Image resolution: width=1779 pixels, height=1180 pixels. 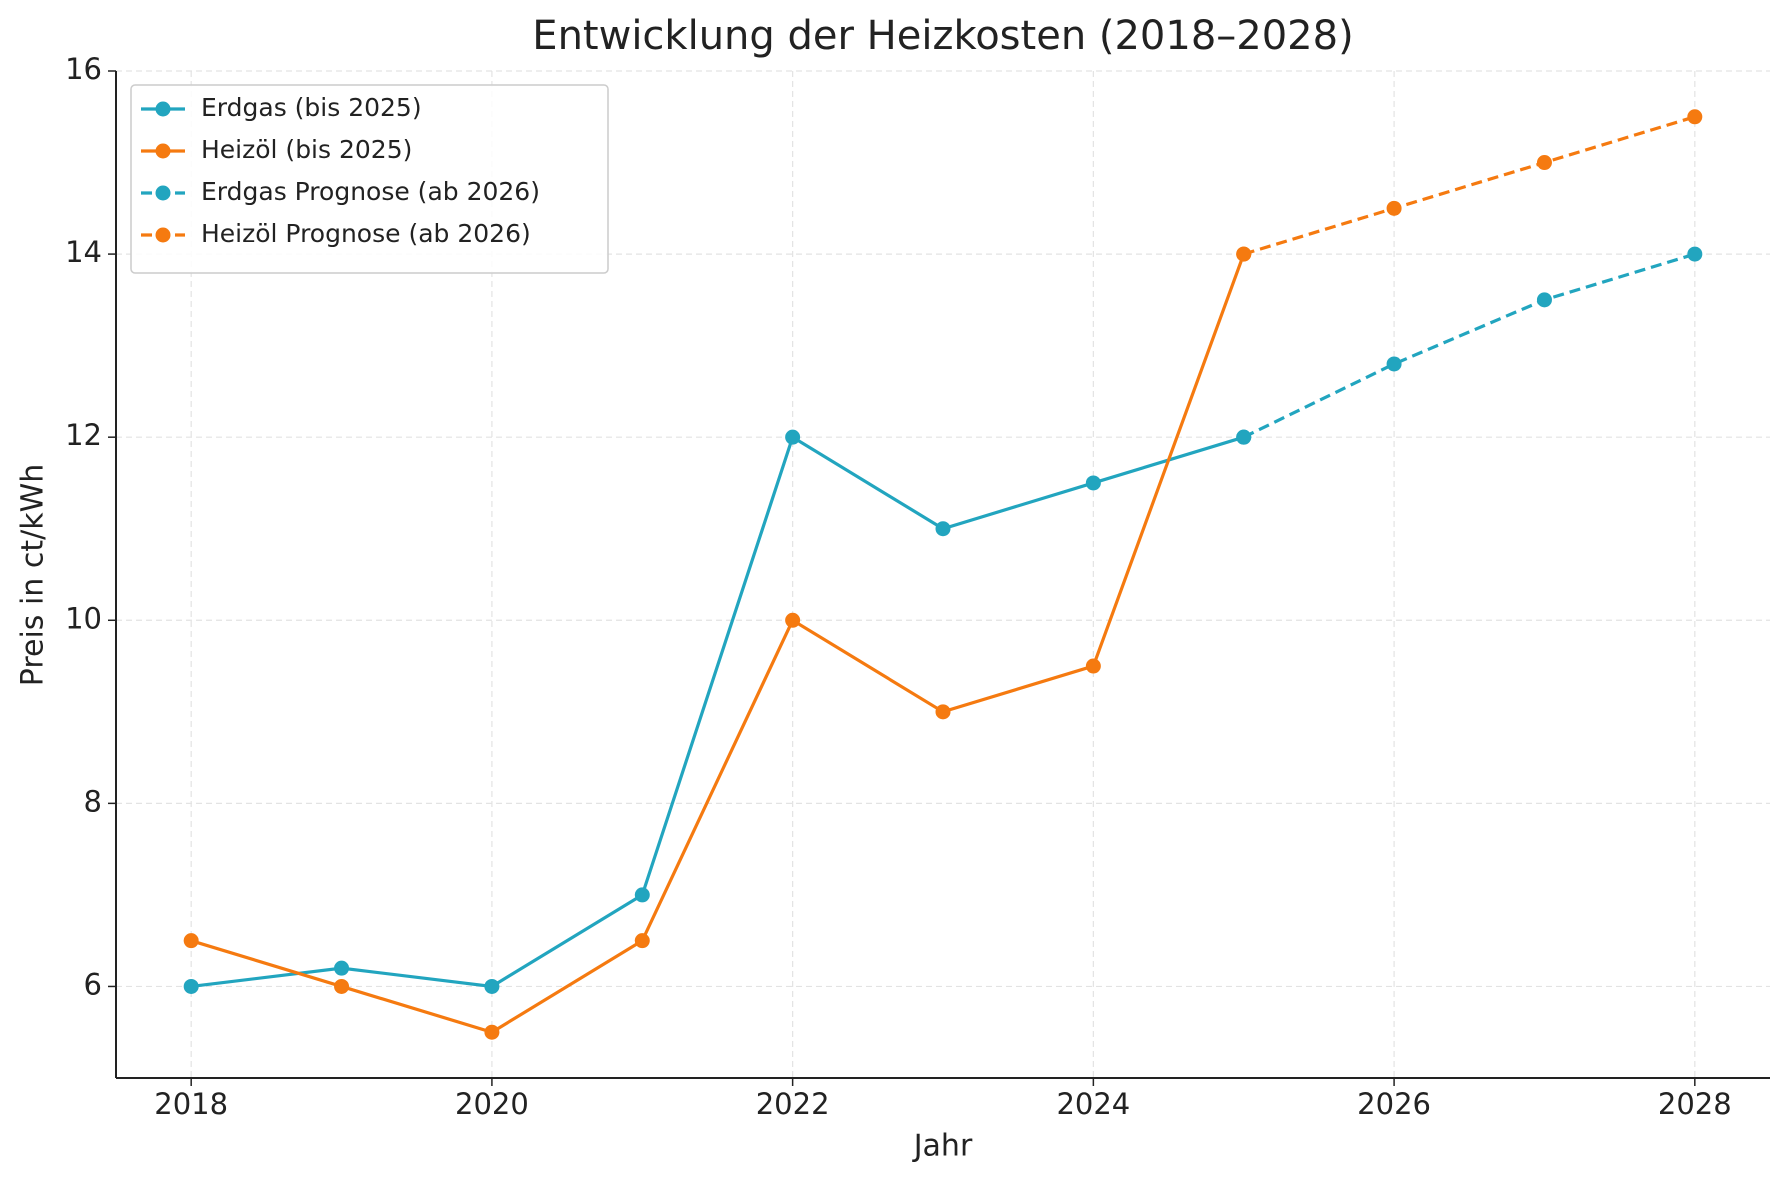 I want to click on y-tick-label: 12, so click(x=83, y=435).